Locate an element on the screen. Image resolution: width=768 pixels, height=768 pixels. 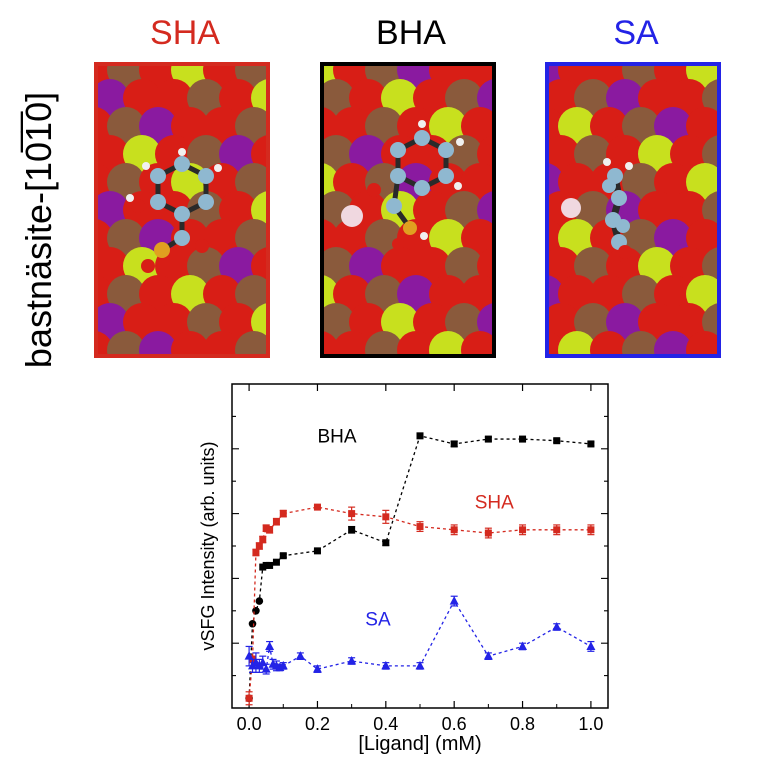
annotation-sa: SA is located at coordinates (378, 619).